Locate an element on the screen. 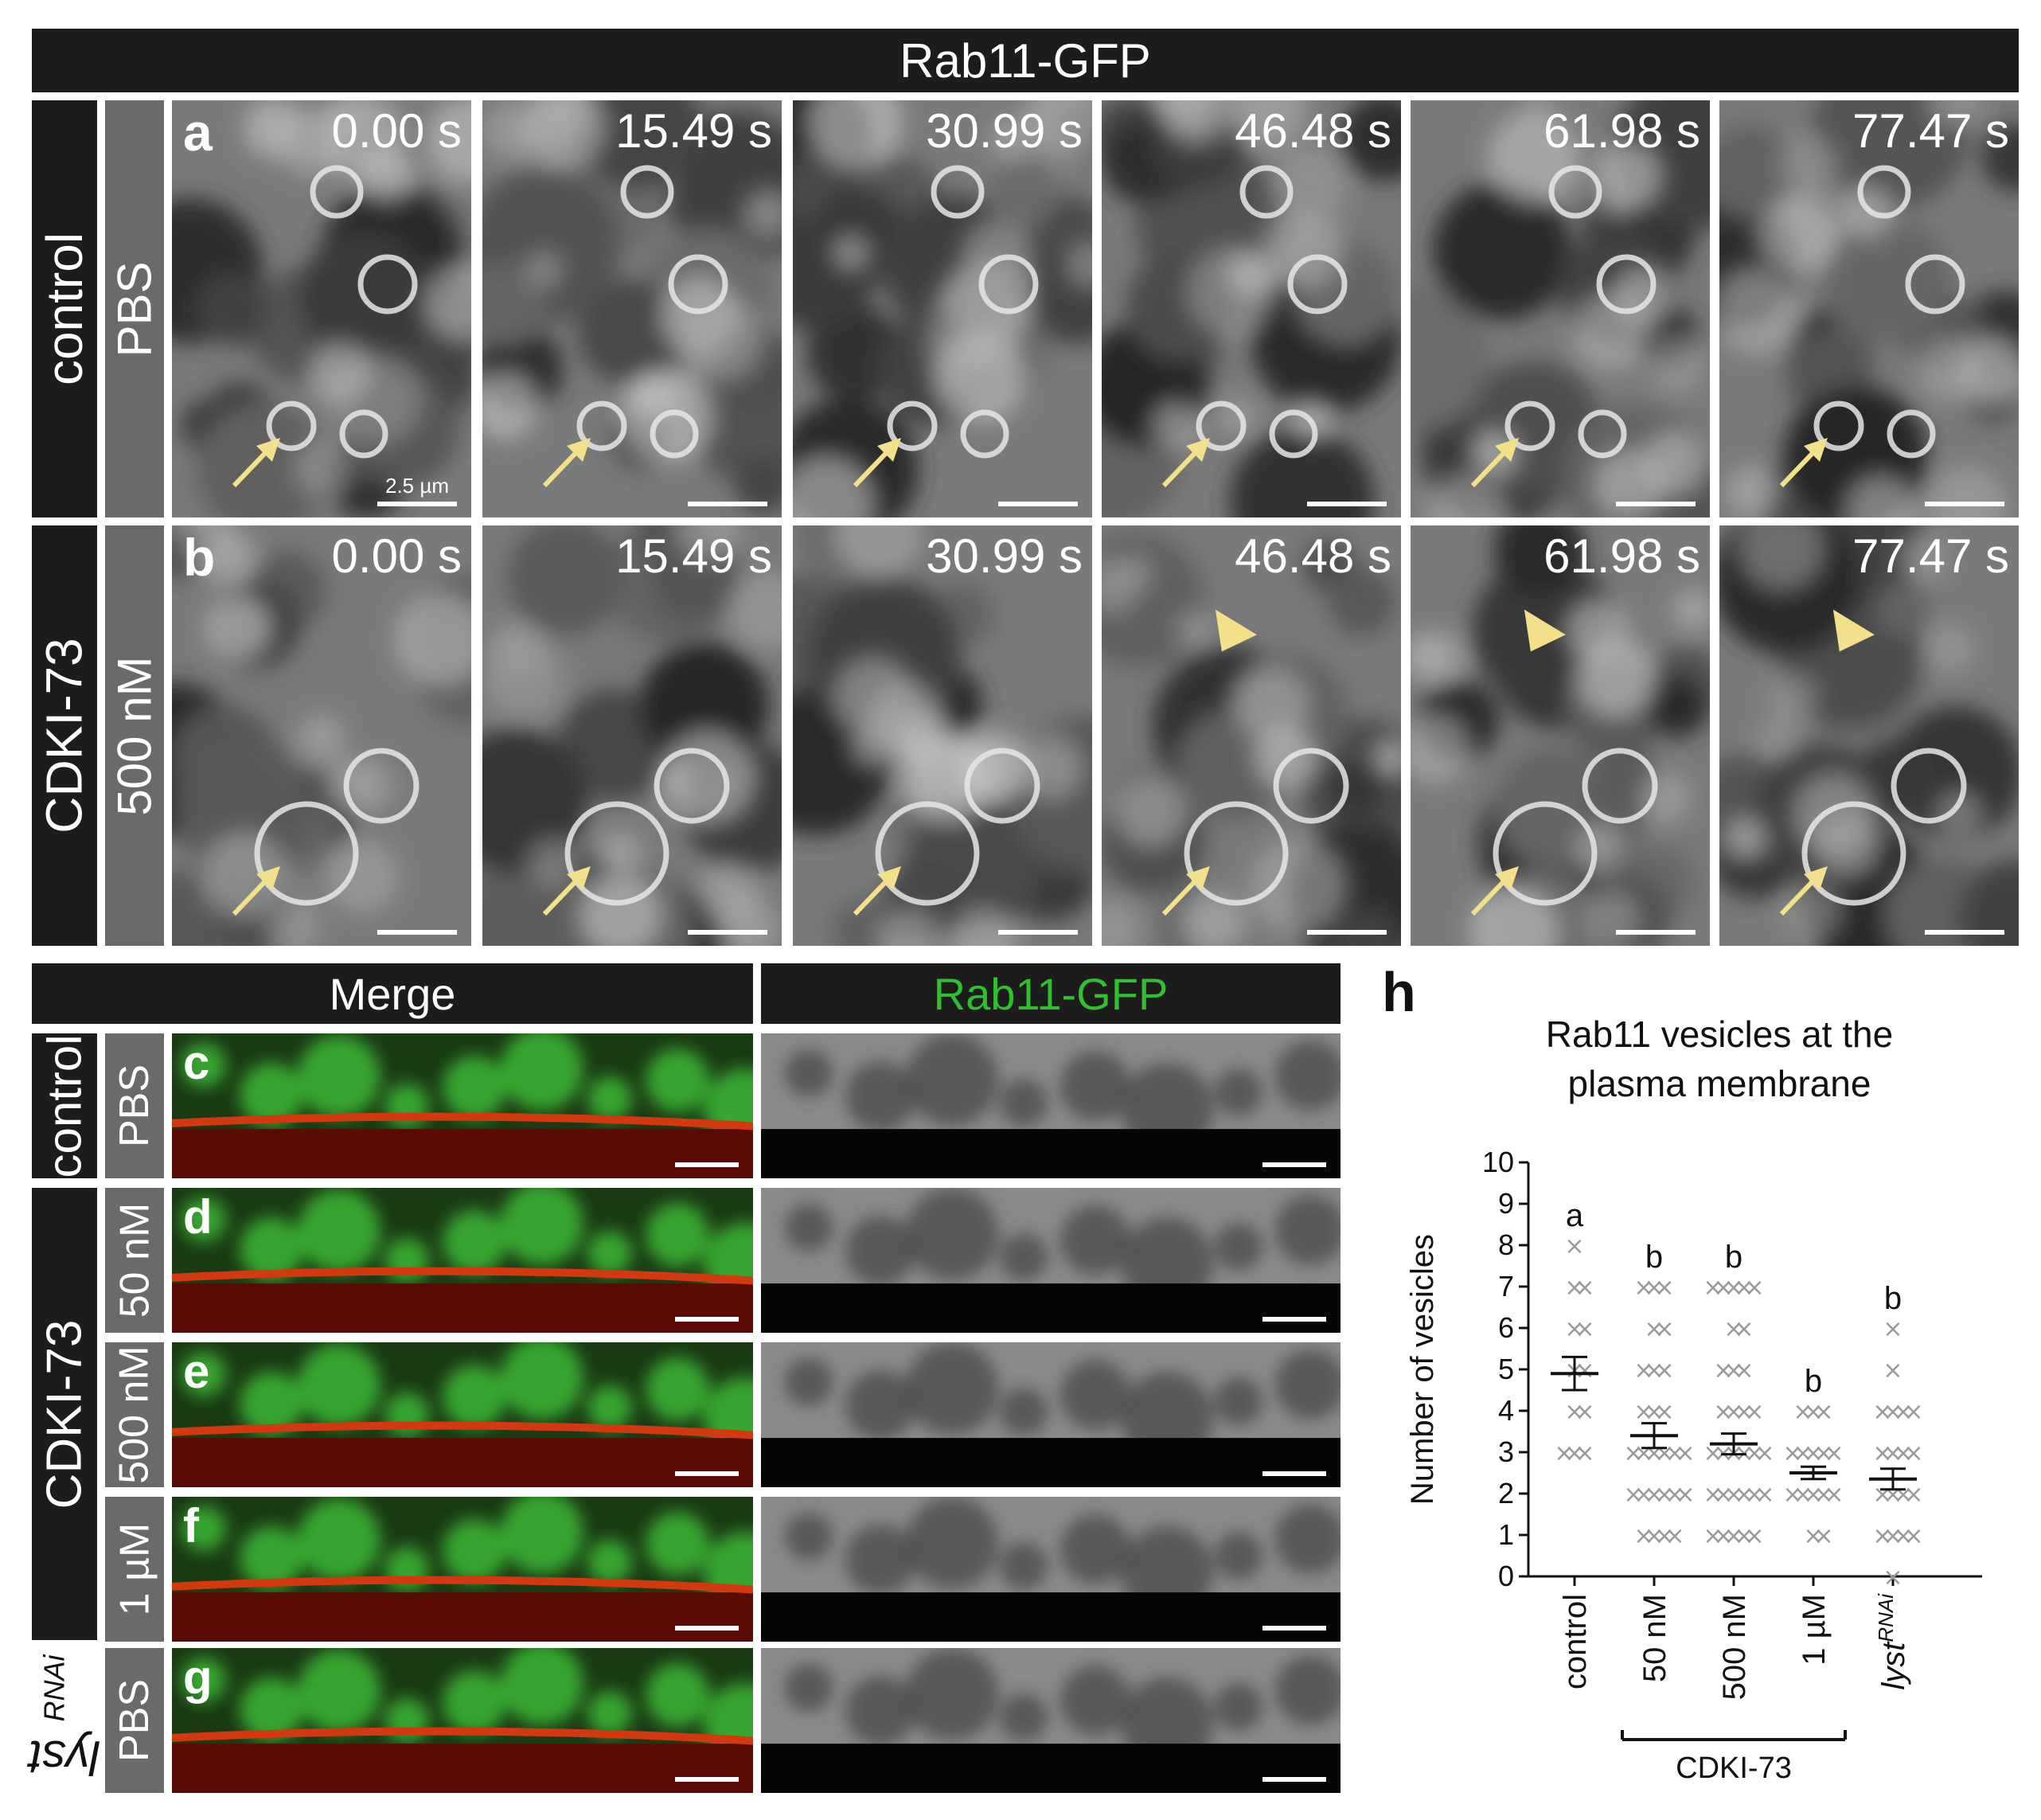 This screenshot has height=1820, width=2041. merge-image is located at coordinates (462, 1414).